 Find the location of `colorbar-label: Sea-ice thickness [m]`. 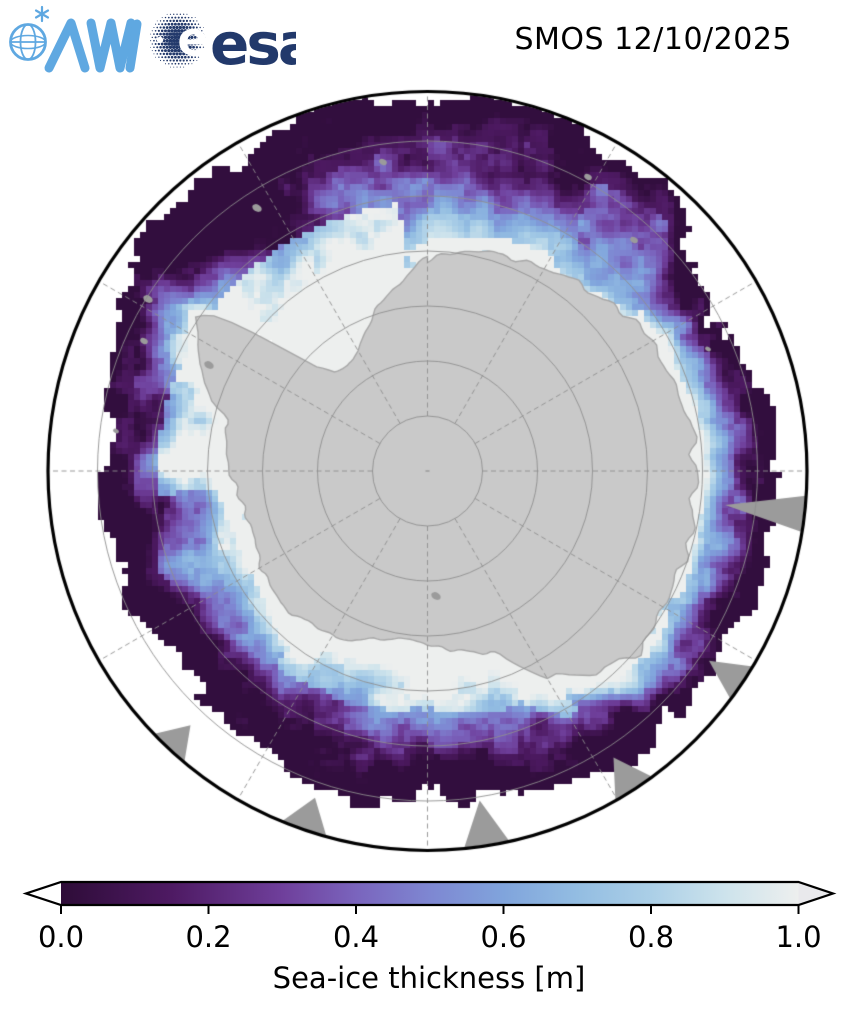

colorbar-label: Sea-ice thickness [m] is located at coordinates (429, 978).